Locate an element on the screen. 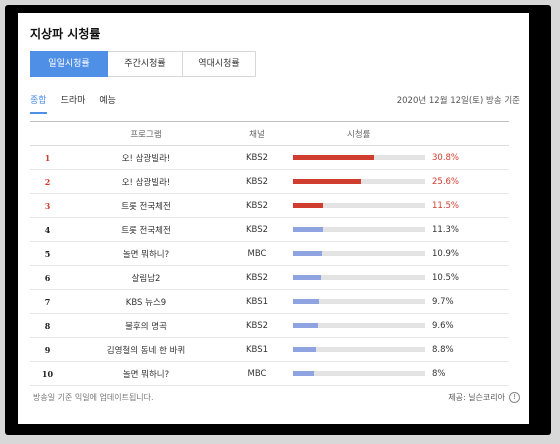 The height and width of the screenshot is (444, 560). rank-number: 8 is located at coordinates (47, 325).